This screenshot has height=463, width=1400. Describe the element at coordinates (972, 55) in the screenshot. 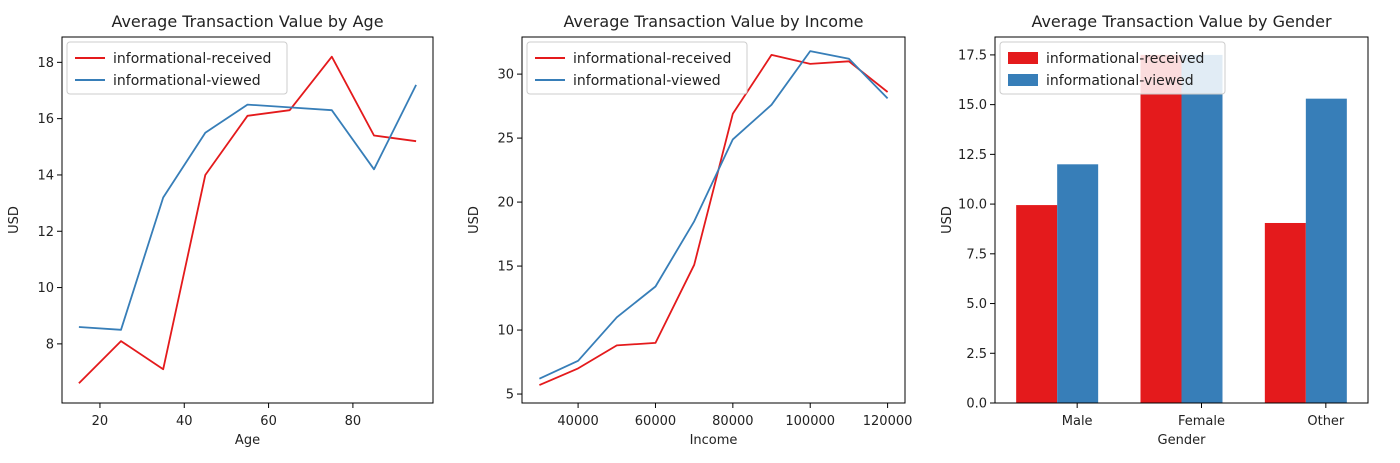

I see `y-tick-label: 17.5` at that location.